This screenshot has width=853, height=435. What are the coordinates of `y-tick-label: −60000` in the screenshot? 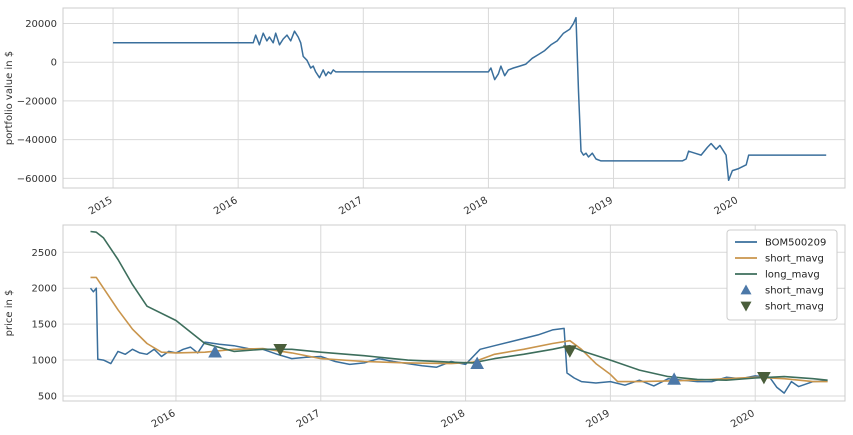 It's located at (37, 179).